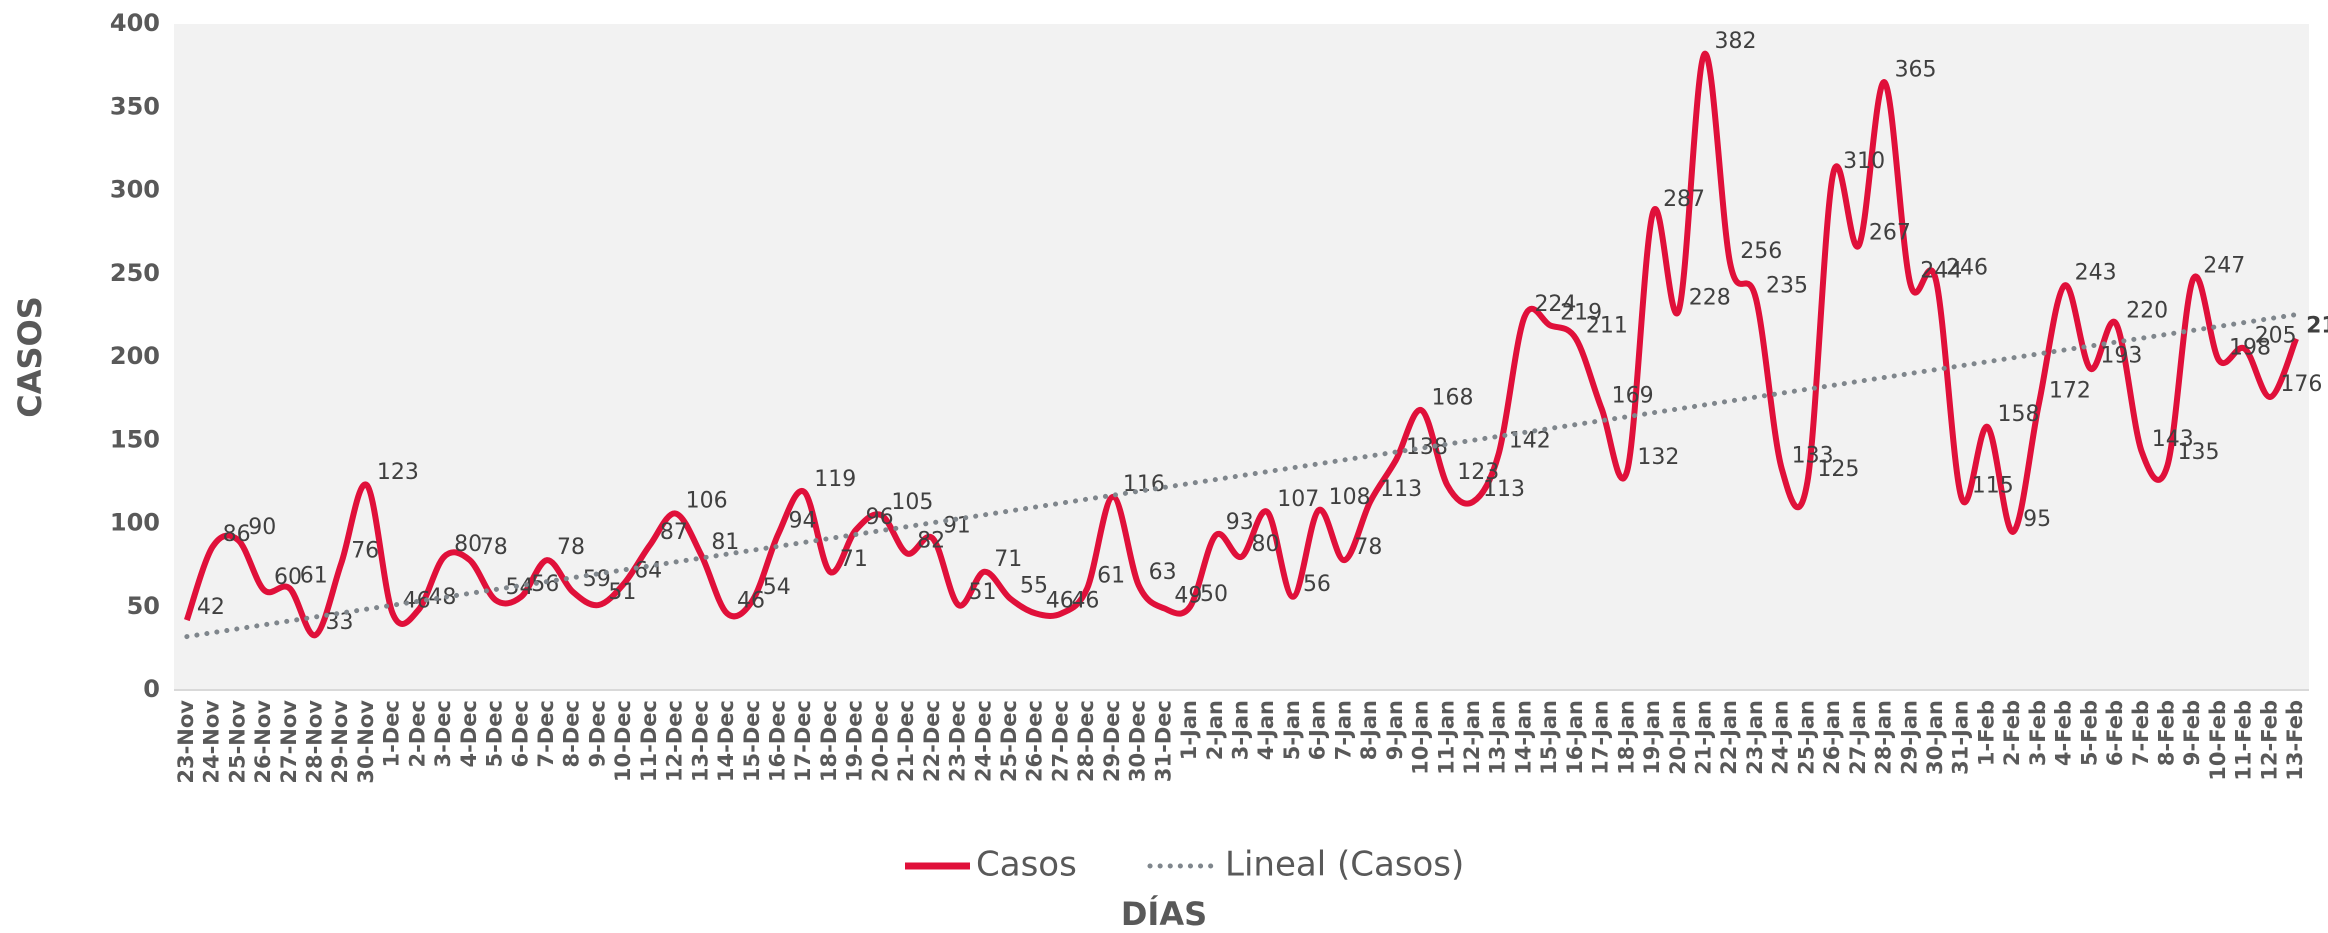  What do you see at coordinates (931, 540) in the screenshot?
I see `data-label: 82` at bounding box center [931, 540].